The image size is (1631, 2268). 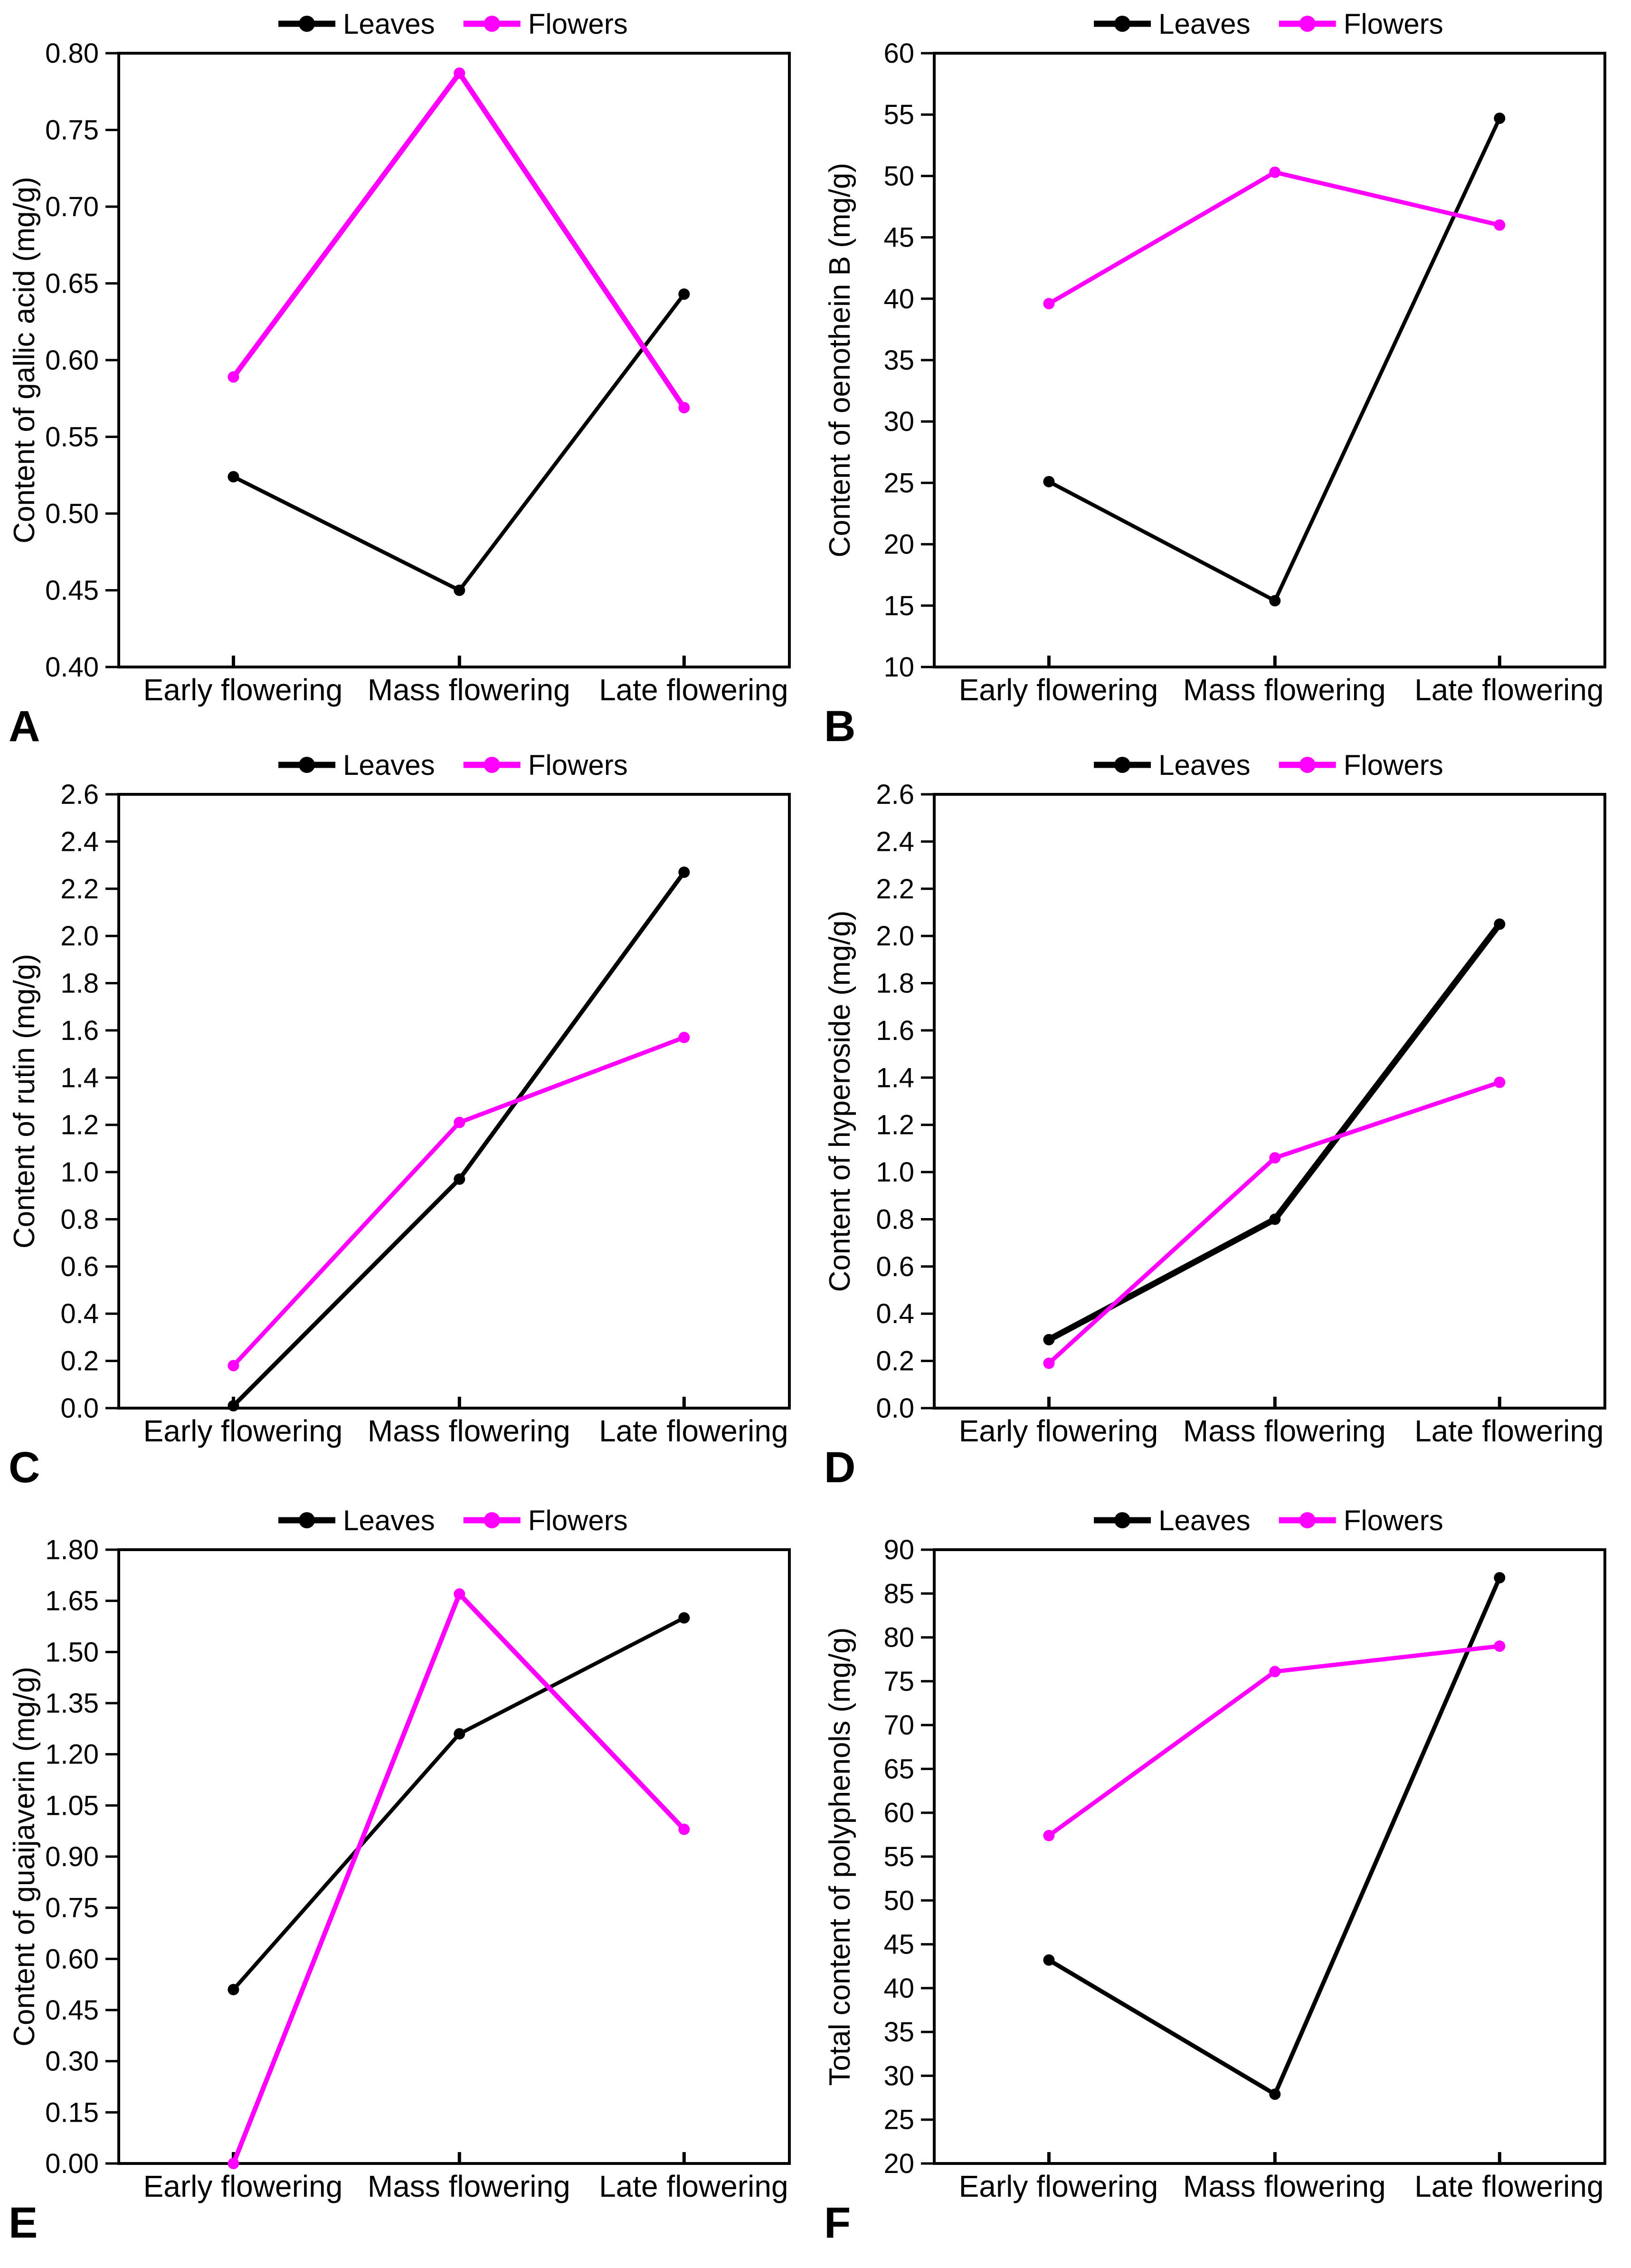 I want to click on y-tick-label: 55, so click(x=898, y=1857).